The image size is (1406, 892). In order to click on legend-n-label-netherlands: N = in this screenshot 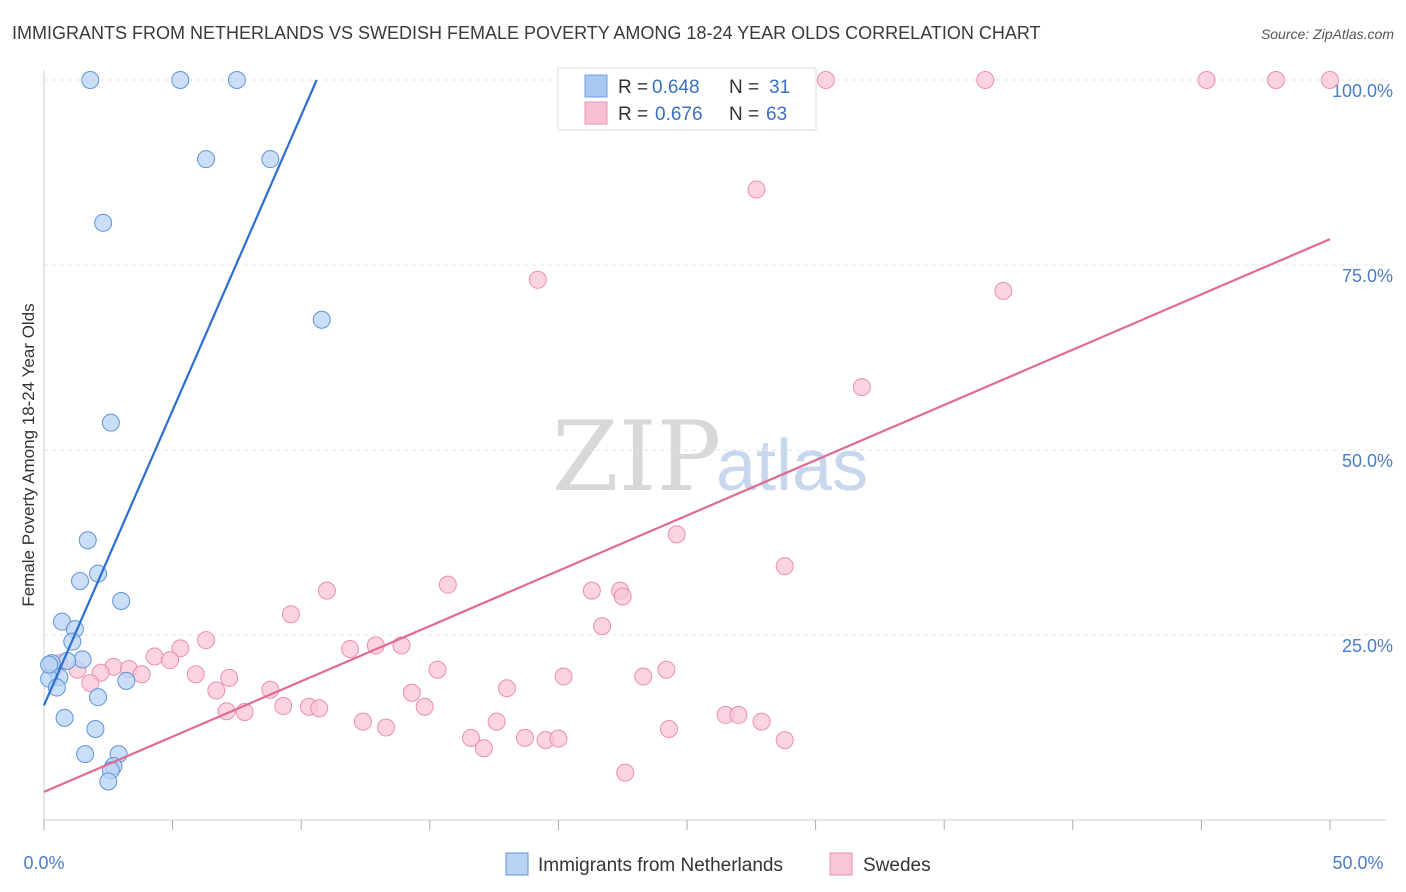, I will do `click(744, 87)`.